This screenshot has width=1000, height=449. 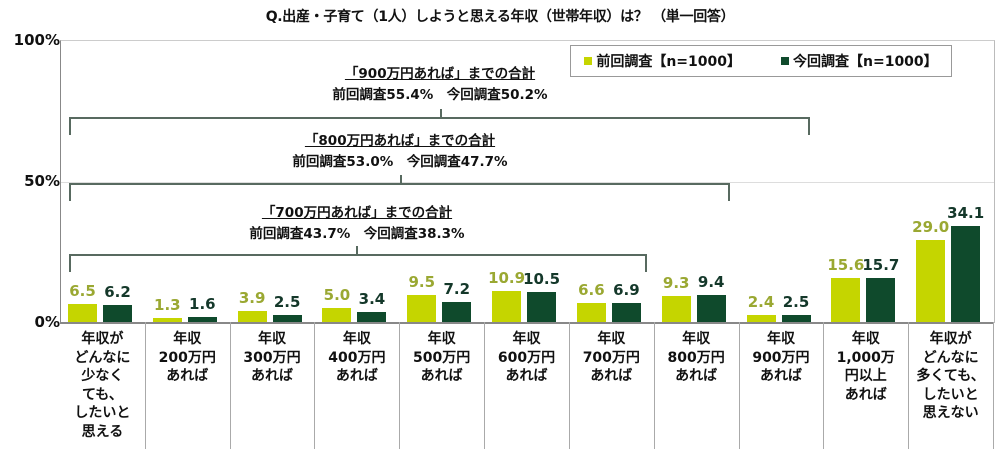 What do you see at coordinates (696, 357) in the screenshot?
I see `category-label: 年収 800万円 あれば` at bounding box center [696, 357].